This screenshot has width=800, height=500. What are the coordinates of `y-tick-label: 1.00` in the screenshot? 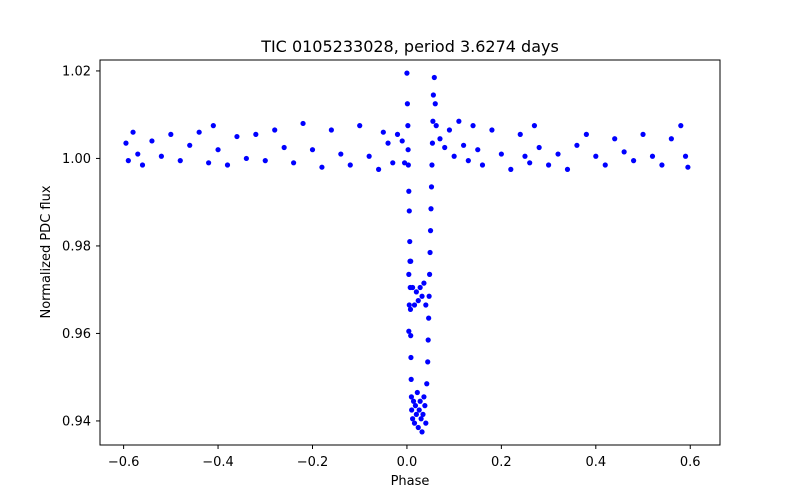 It's located at (76, 159).